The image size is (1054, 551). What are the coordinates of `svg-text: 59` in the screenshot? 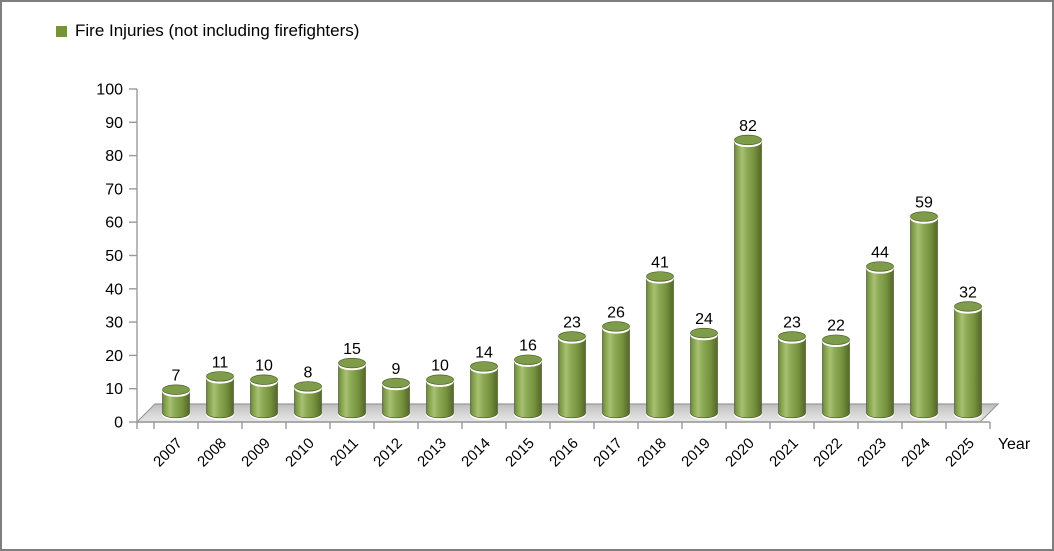 It's located at (924, 203).